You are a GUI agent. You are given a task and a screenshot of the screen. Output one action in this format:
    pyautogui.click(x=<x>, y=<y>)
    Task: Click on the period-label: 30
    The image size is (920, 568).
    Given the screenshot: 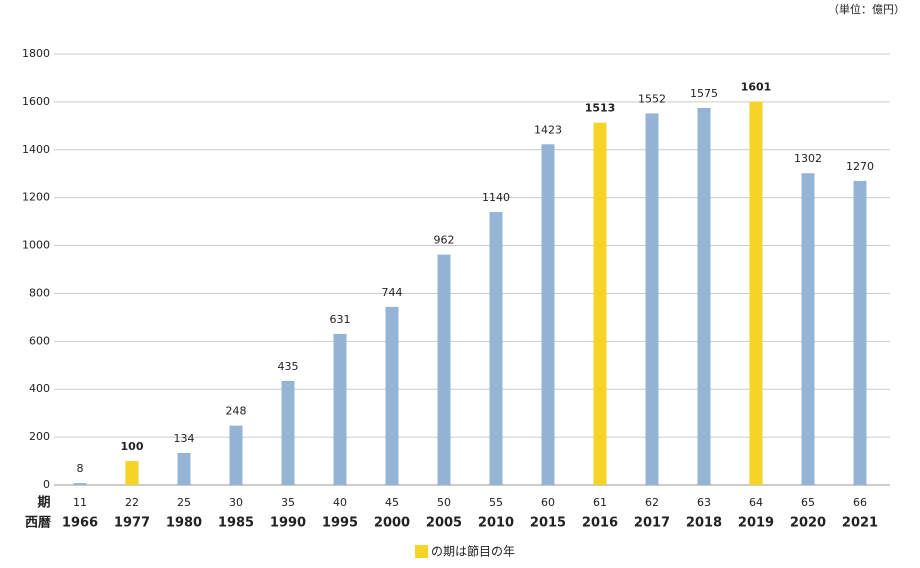 What is the action you would take?
    pyautogui.click(x=236, y=502)
    